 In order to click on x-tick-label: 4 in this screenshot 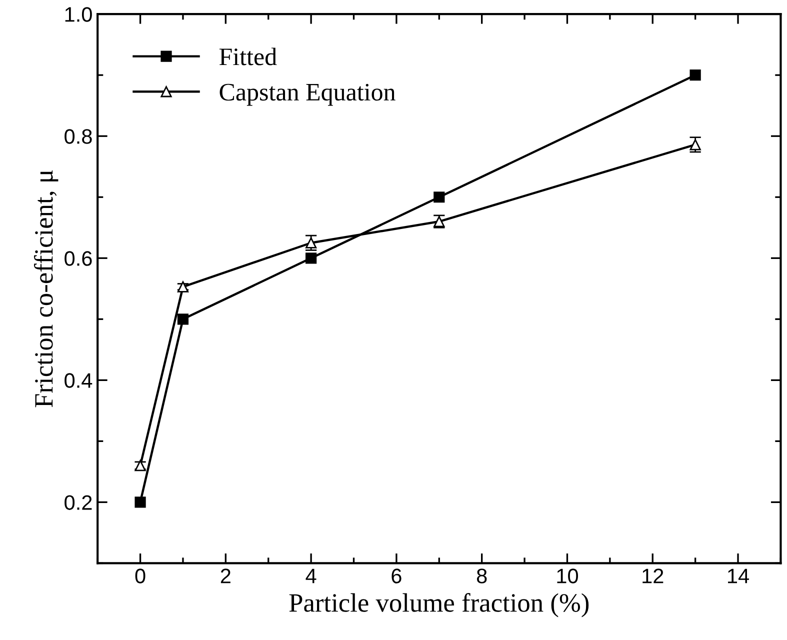, I will do `click(311, 576)`.